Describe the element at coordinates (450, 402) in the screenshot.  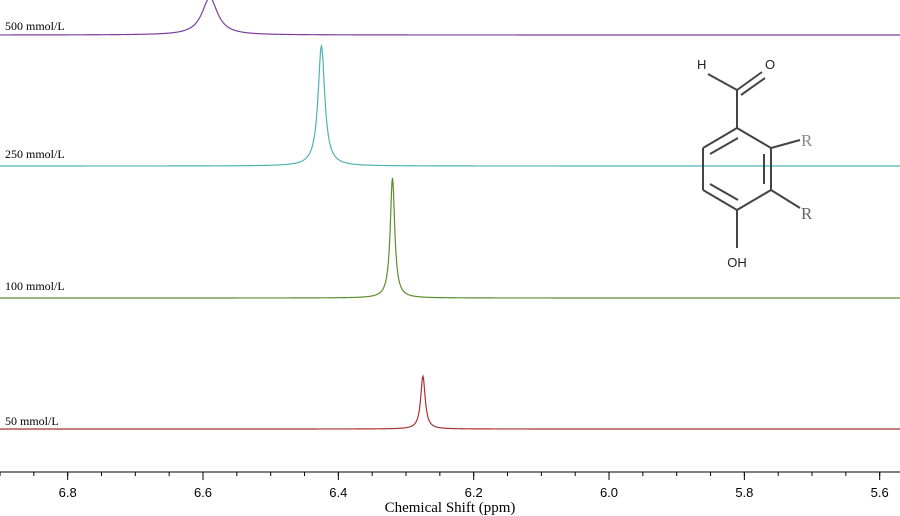
I see `spectrum-line-50-mmol-l` at that location.